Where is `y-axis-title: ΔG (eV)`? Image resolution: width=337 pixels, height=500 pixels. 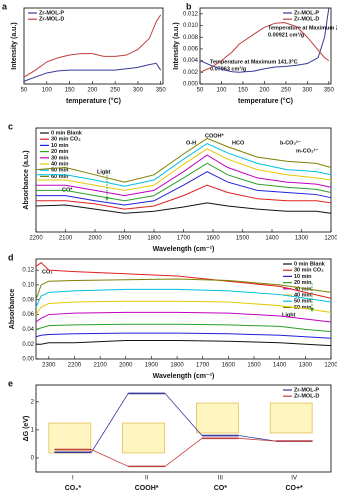
y-axis-title: ΔG (eV) is located at coordinates (26, 429).